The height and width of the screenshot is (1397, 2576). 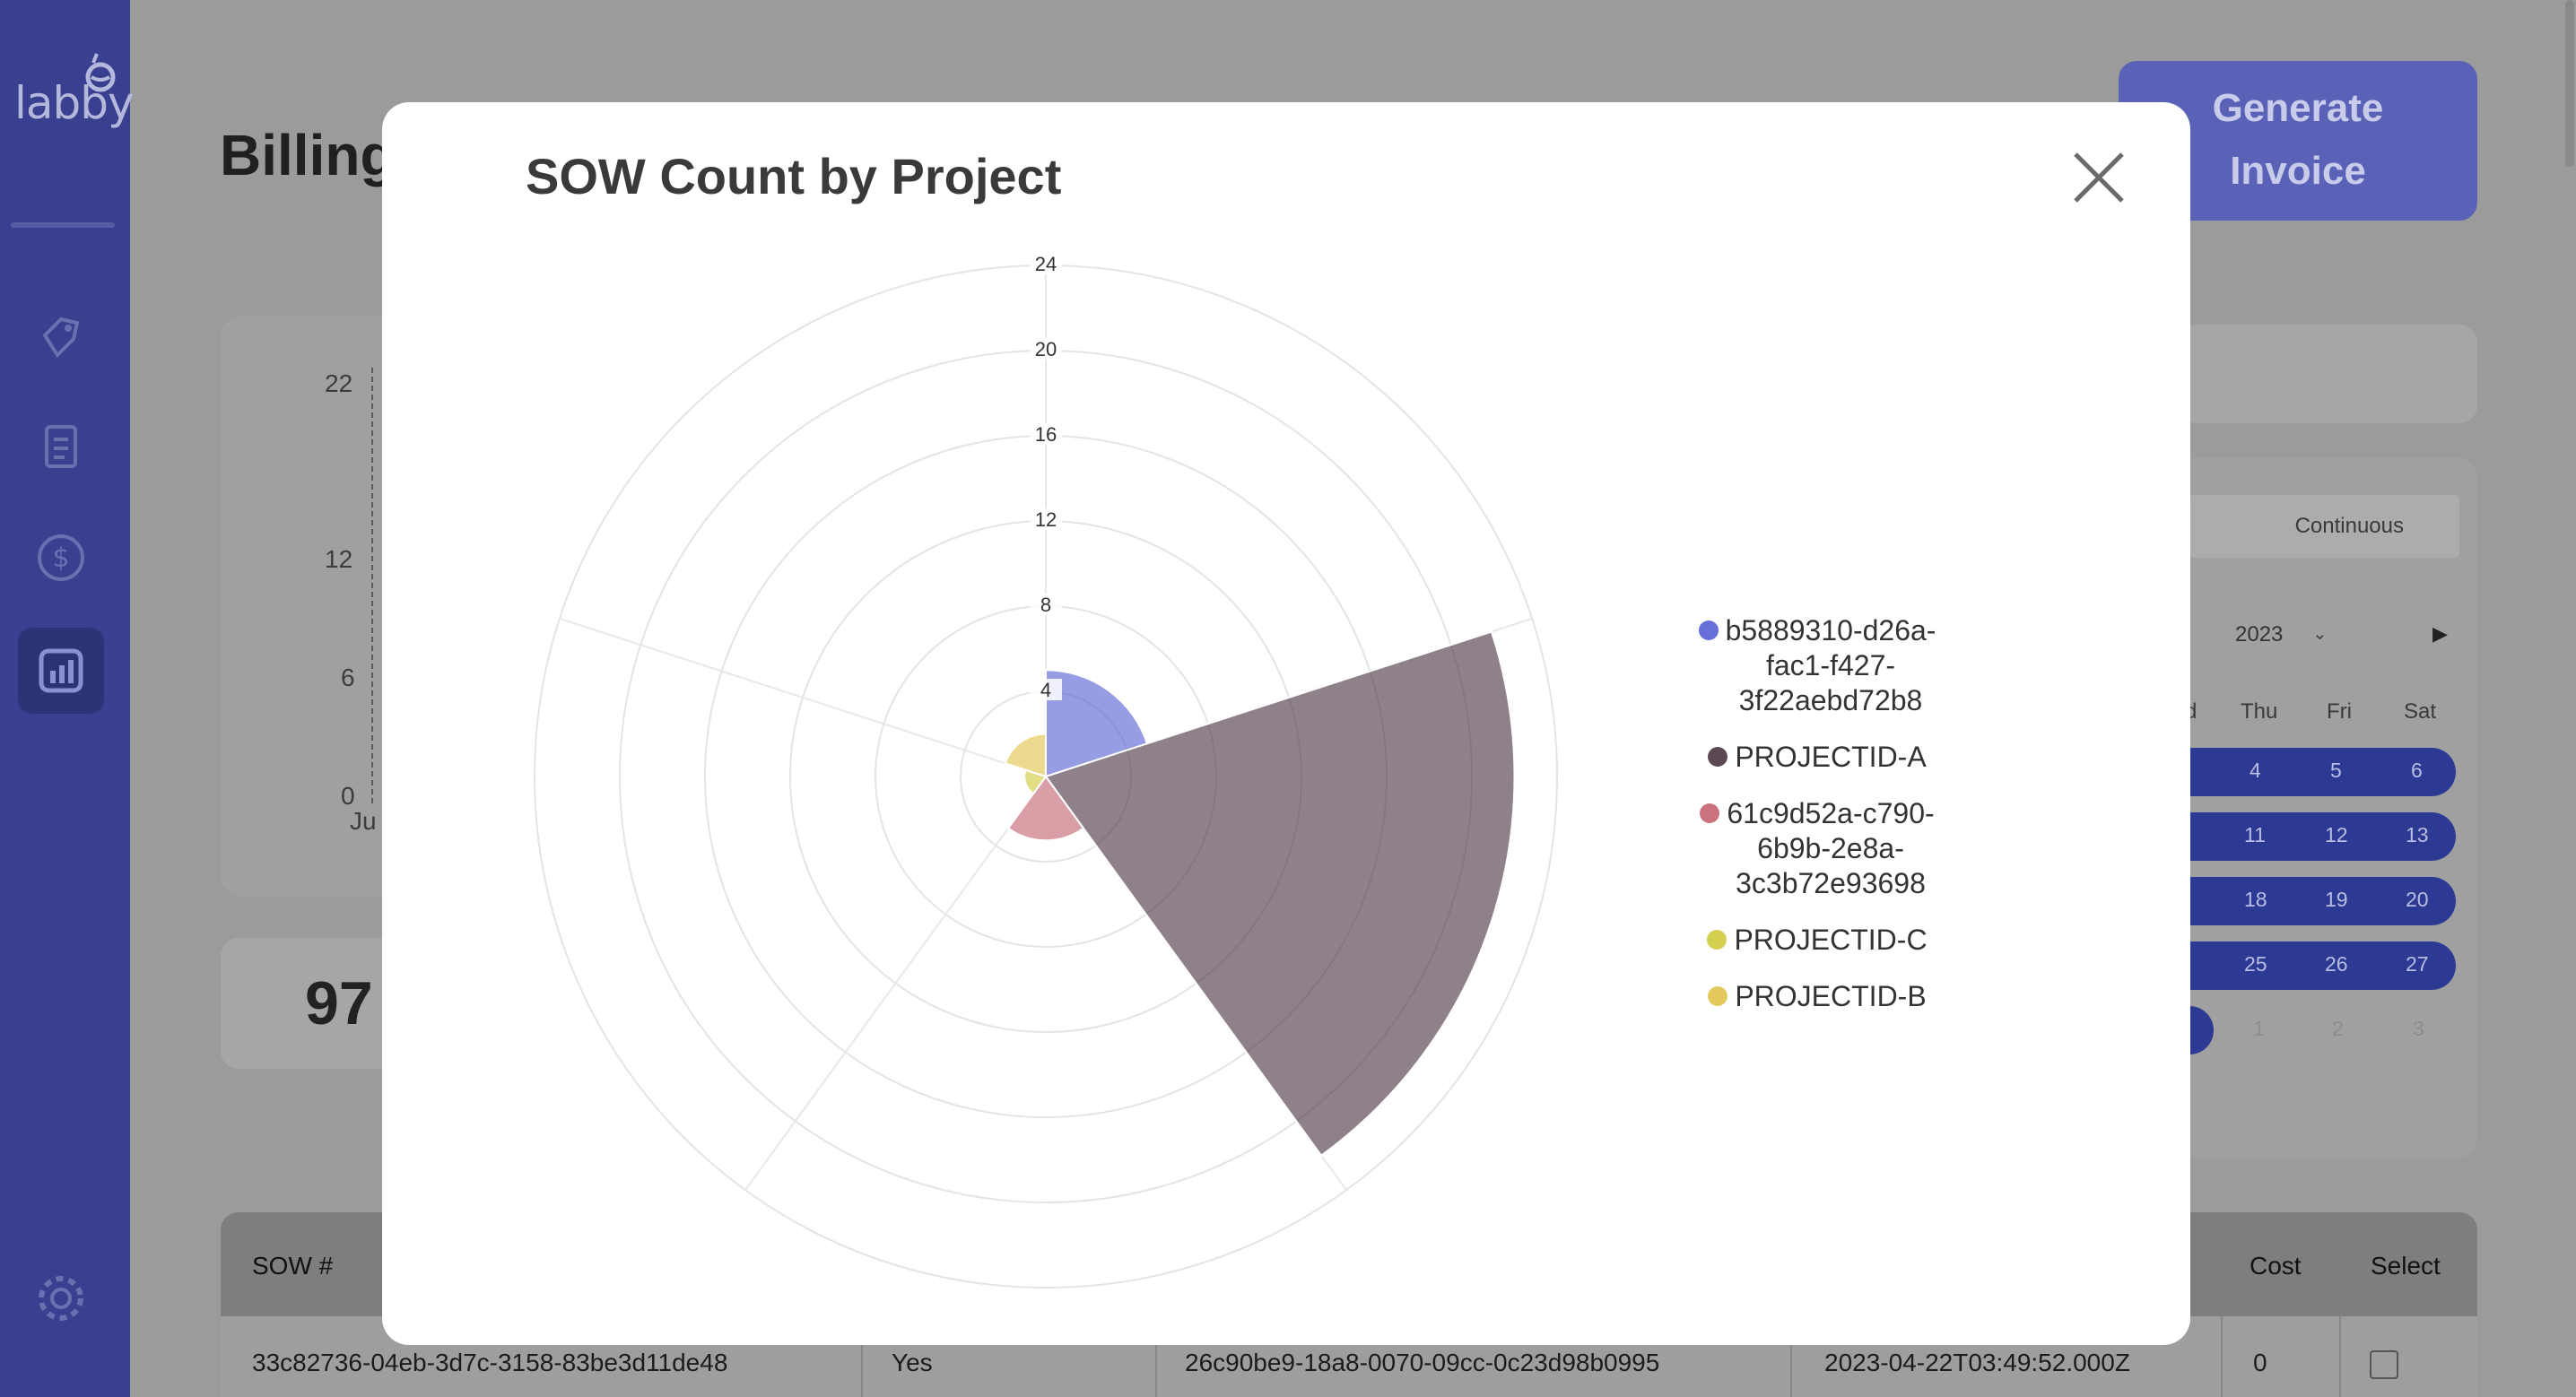 I want to click on legend-label-line: PROJECTID-A, so click(x=1831, y=757).